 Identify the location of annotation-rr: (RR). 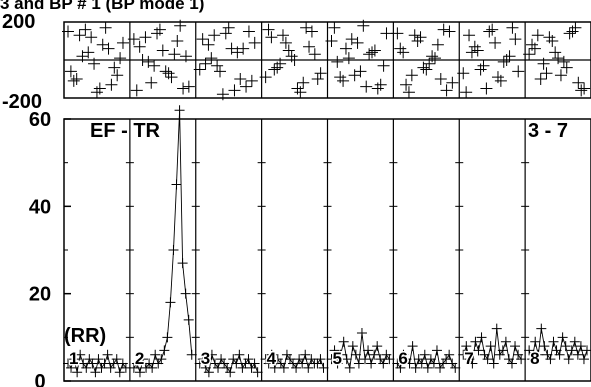
(85, 336).